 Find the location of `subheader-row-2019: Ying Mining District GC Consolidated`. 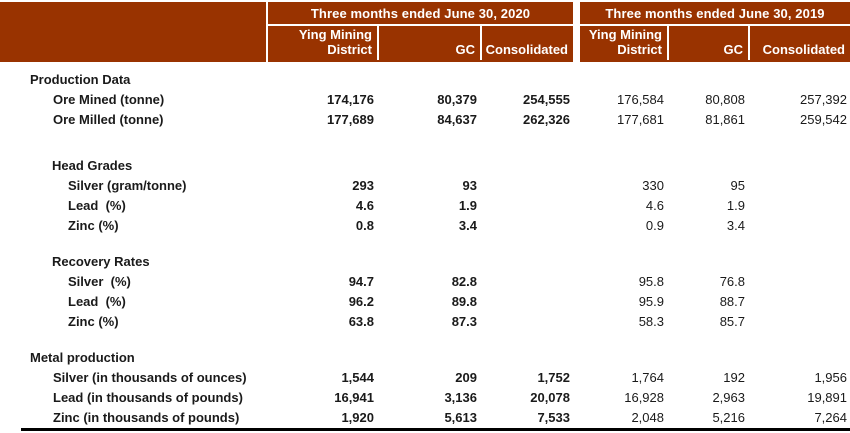

subheader-row-2019: Ying Mining District GC Consolidated is located at coordinates (715, 43).